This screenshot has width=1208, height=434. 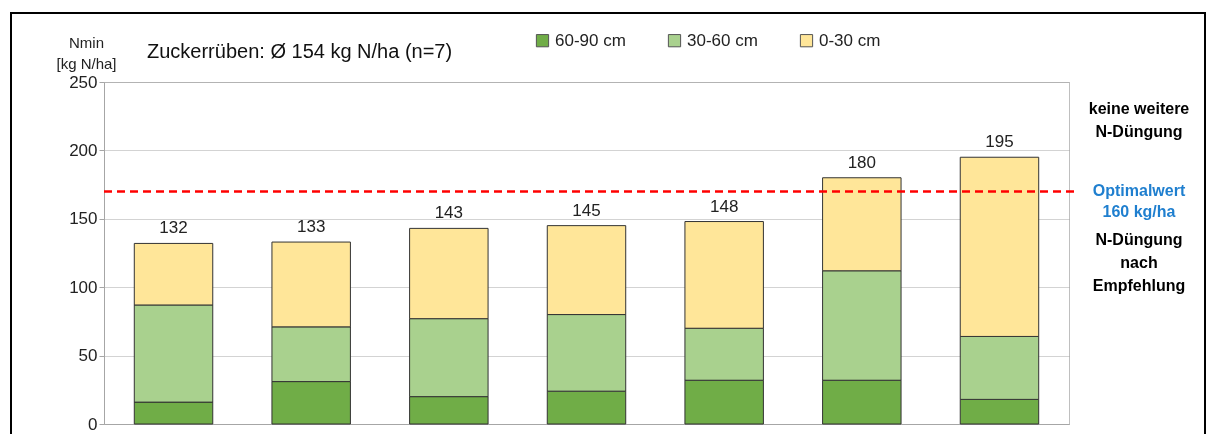 I want to click on text: keine weitere N-Düngung, so click(x=1139, y=120).